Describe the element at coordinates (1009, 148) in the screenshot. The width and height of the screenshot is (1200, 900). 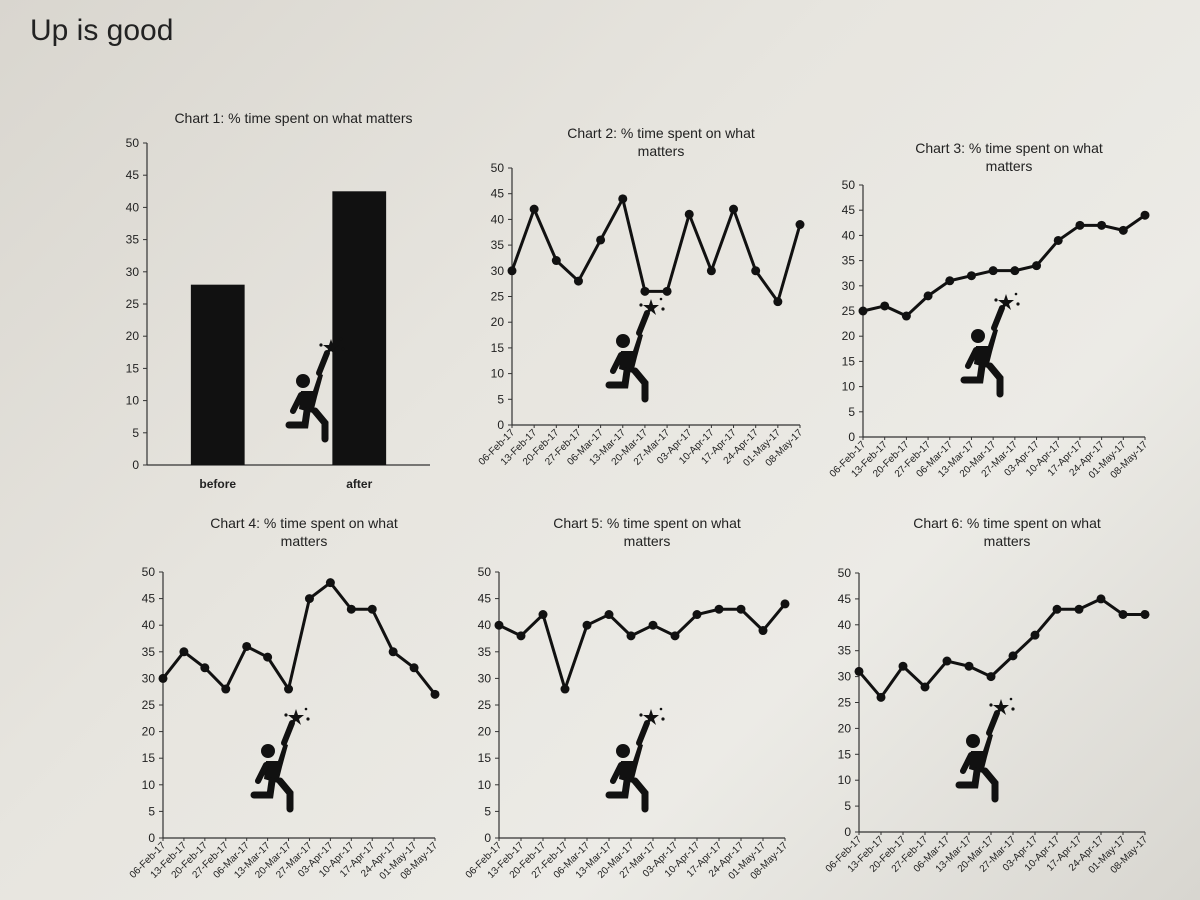
I see `chart-title: Chart 3: % time spent on what` at that location.